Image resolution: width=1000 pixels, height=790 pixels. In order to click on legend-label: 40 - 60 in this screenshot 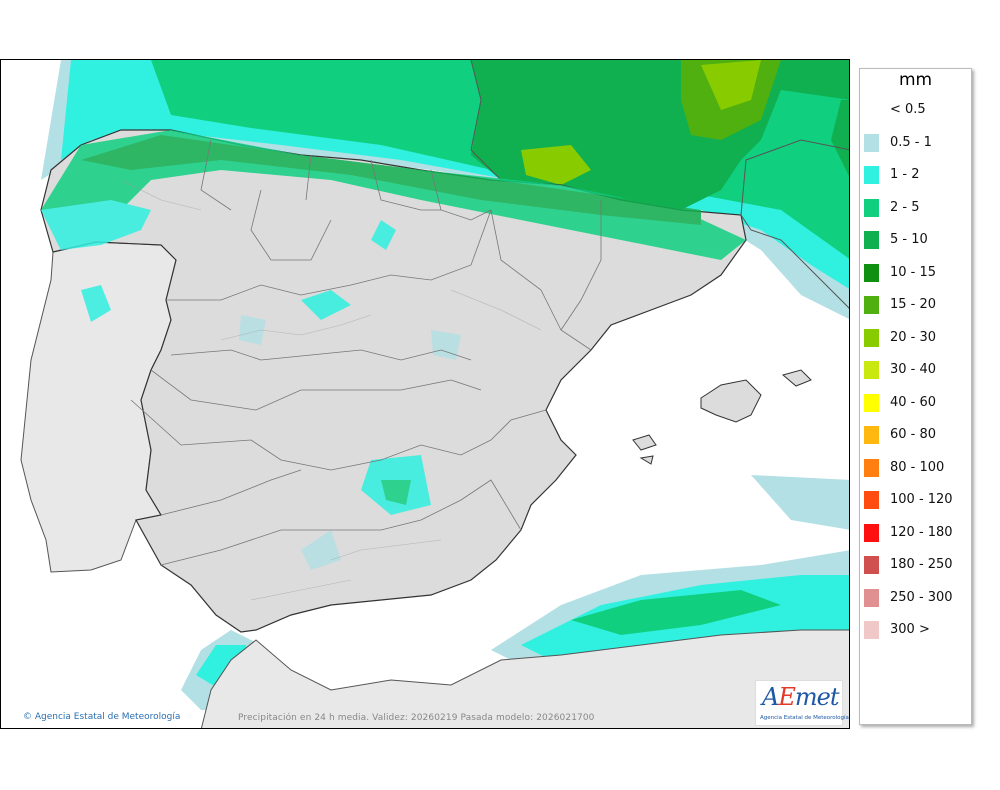, I will do `click(913, 402)`.